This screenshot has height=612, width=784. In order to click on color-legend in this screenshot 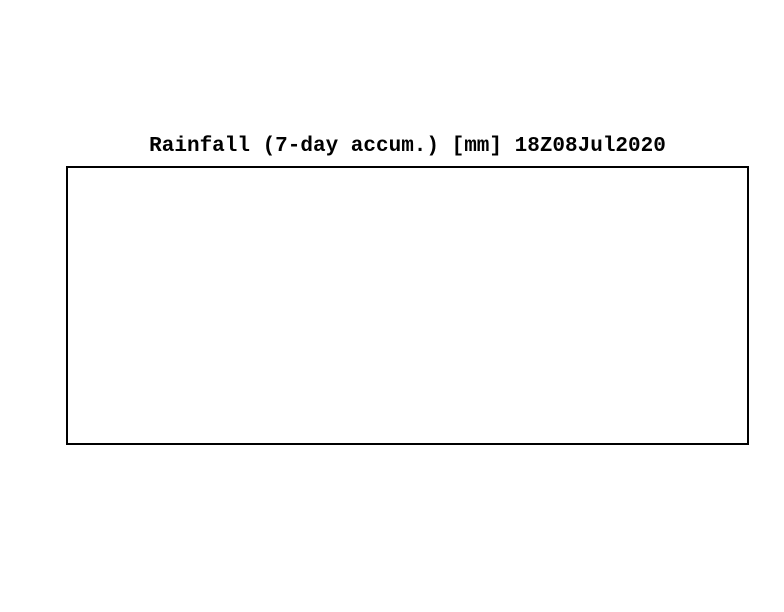, I will do `click(400, 541)`.